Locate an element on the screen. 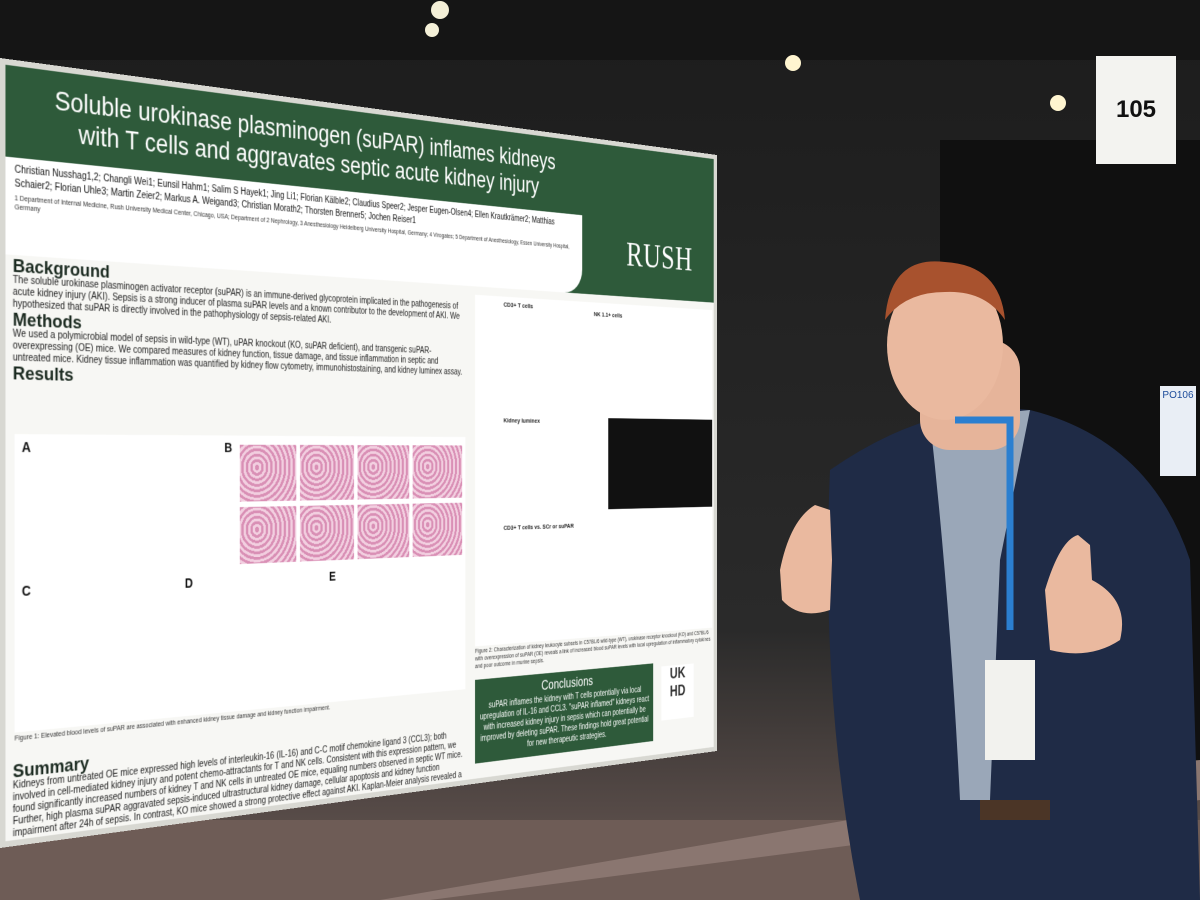 The height and width of the screenshot is (900, 1200). board-number: 105 is located at coordinates (1136, 110).